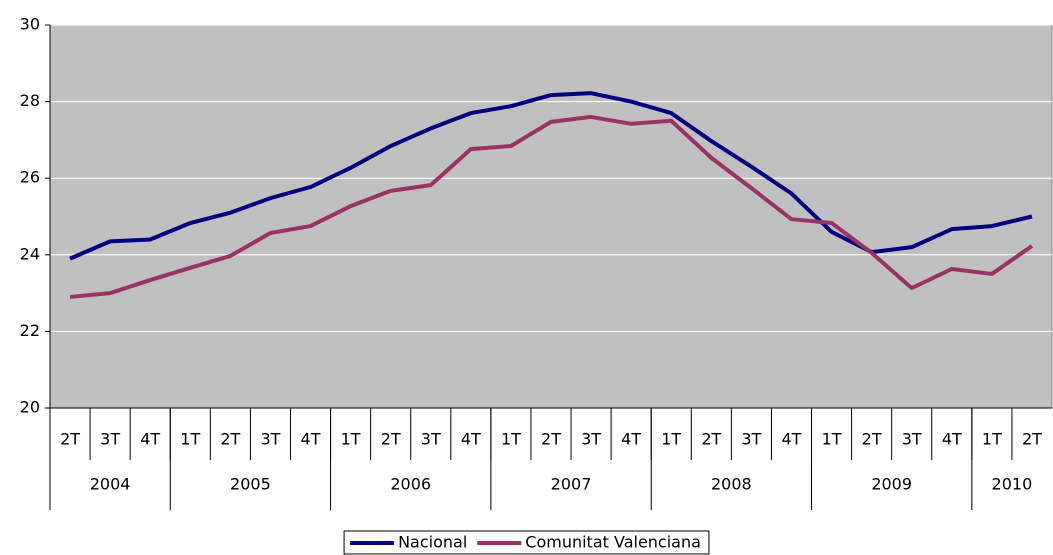 This screenshot has height=555, width=1053. What do you see at coordinates (613, 542) in the screenshot?
I see `legend-label: Comunitat Valenciana` at bounding box center [613, 542].